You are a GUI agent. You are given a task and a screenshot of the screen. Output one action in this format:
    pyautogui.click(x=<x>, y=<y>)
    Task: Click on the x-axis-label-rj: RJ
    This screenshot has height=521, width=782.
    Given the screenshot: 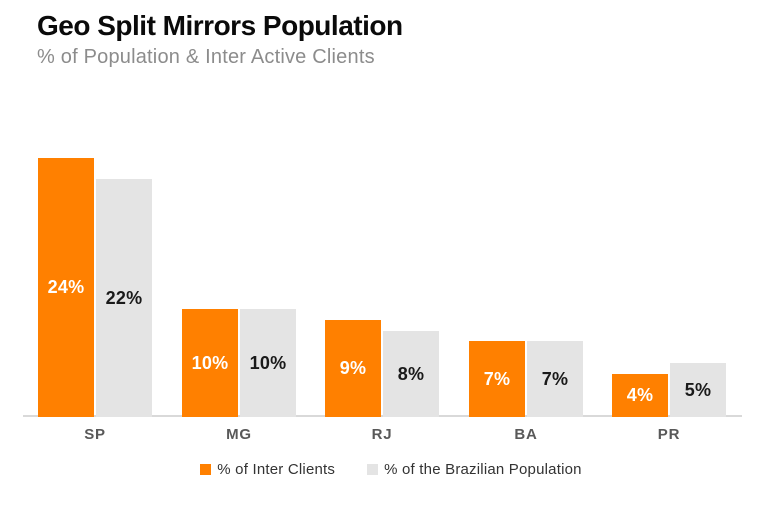 What is the action you would take?
    pyautogui.click(x=382, y=434)
    